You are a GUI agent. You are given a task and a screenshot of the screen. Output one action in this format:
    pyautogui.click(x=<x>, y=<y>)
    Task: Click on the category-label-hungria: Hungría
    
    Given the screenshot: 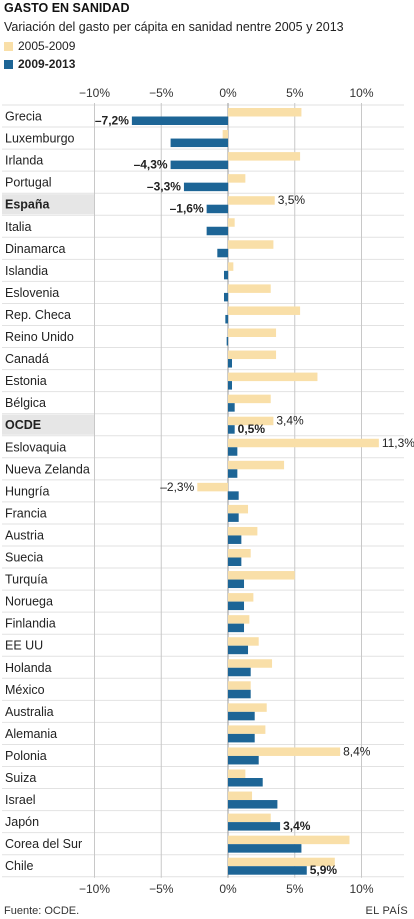 What is the action you would take?
    pyautogui.click(x=27, y=491)
    